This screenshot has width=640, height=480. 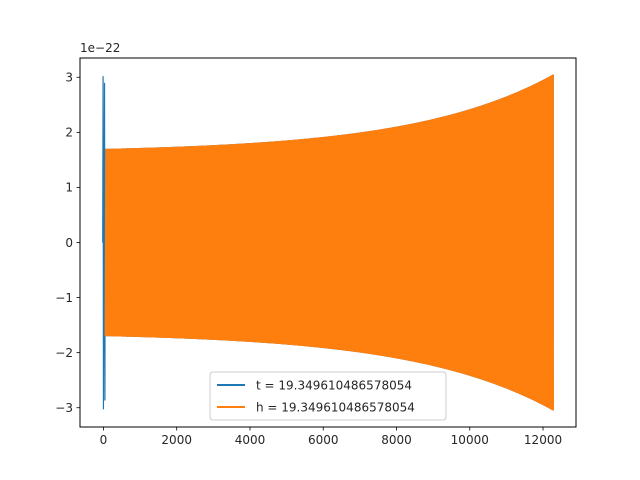 I want to click on x-tick-label: 8000, so click(x=396, y=440).